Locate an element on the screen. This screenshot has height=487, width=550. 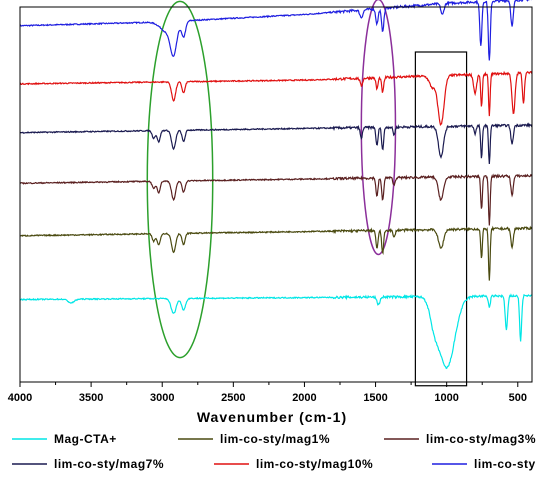
x-tick-label: 3500 is located at coordinates (91, 398).